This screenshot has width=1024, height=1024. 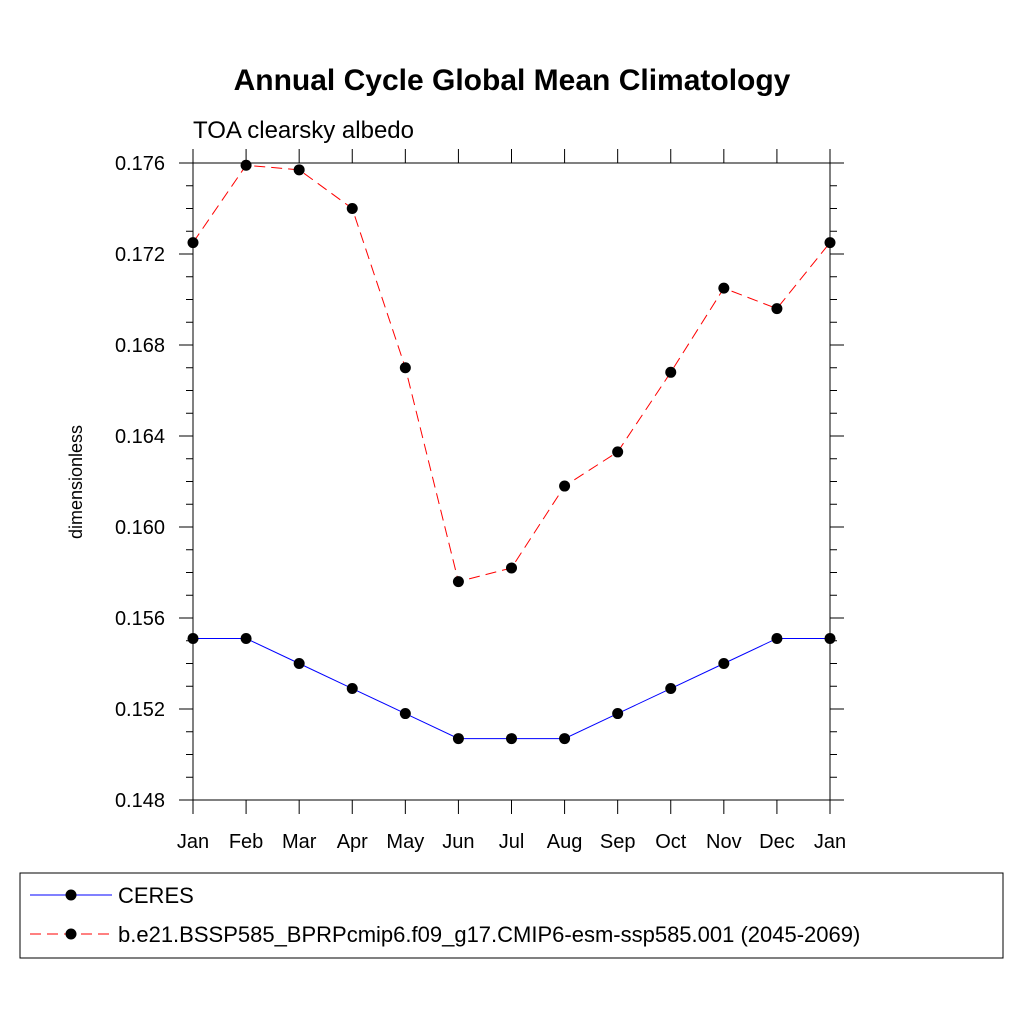 I want to click on x-tick-label: May, so click(x=405, y=842).